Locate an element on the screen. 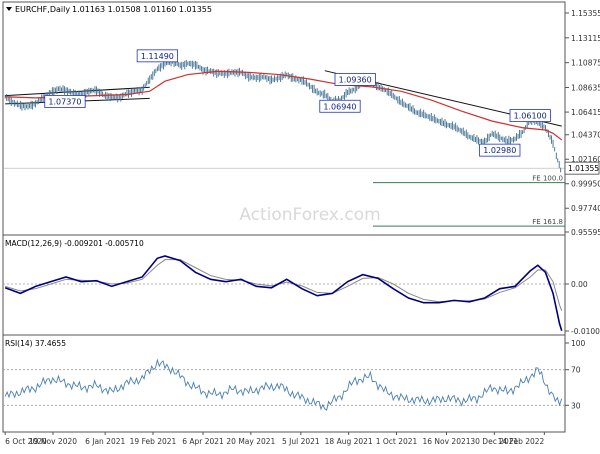  macd-tick-label: 0.00 is located at coordinates (579, 284).